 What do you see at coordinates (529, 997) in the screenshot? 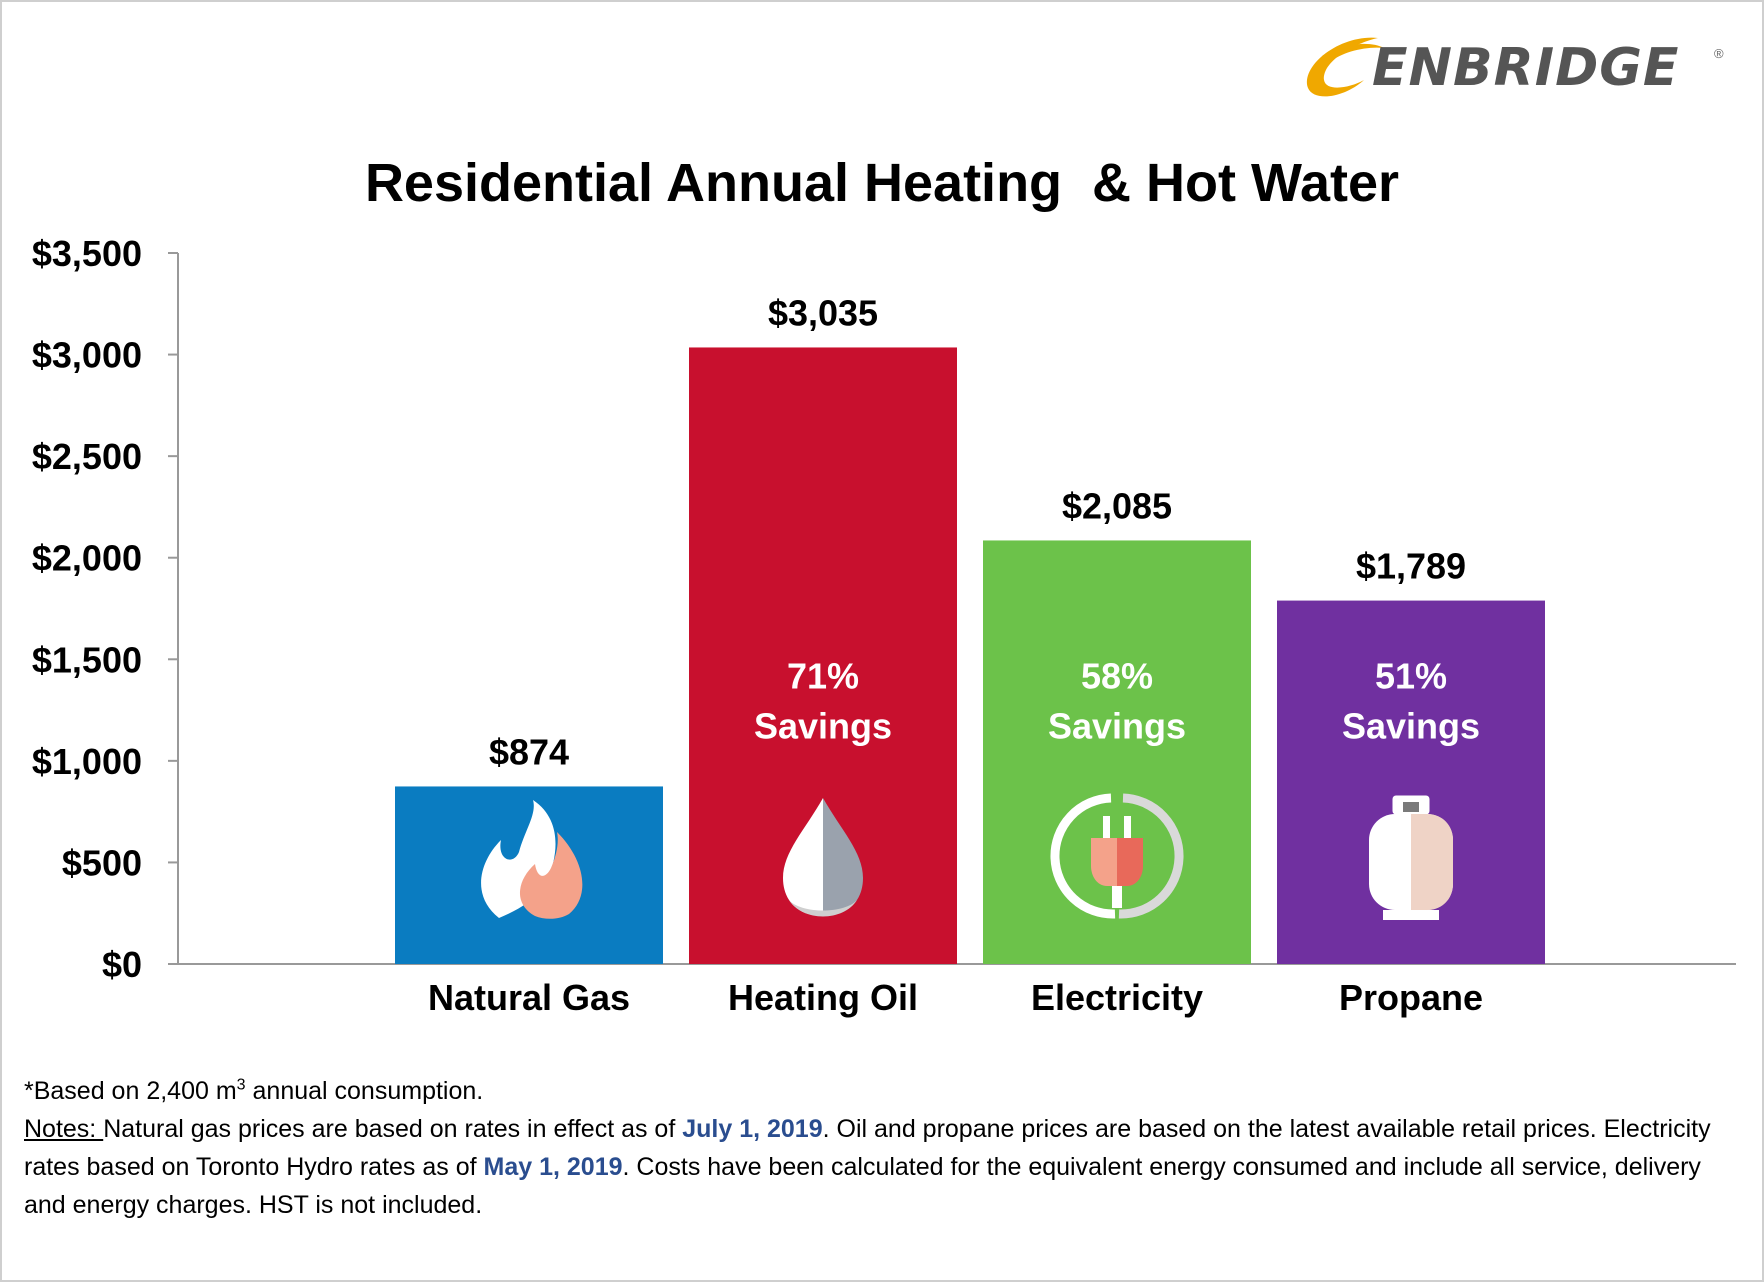
I see `category-label: Natural Gas` at bounding box center [529, 997].